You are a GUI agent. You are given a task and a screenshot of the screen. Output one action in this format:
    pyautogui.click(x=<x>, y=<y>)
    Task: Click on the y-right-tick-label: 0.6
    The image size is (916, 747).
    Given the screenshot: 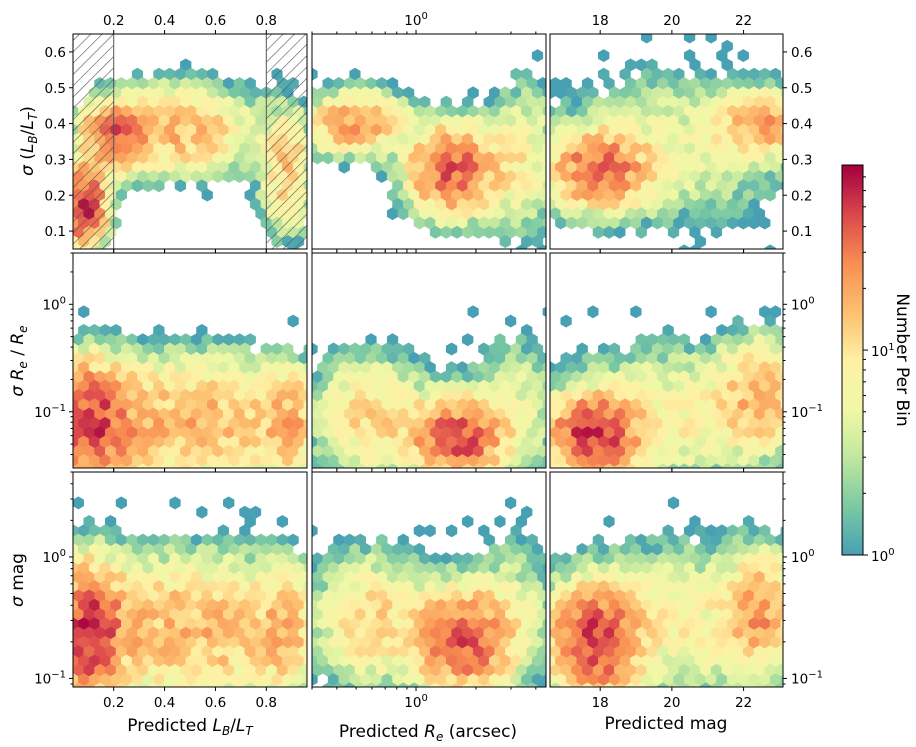 What is the action you would take?
    pyautogui.click(x=801, y=53)
    